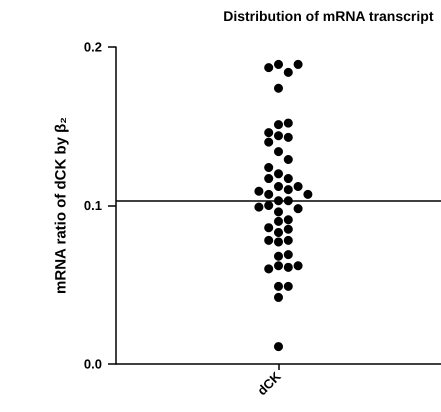  Describe the element at coordinates (61, 205) in the screenshot. I see `y-axis-title: mRNA ratio of dCK by β₂` at that location.